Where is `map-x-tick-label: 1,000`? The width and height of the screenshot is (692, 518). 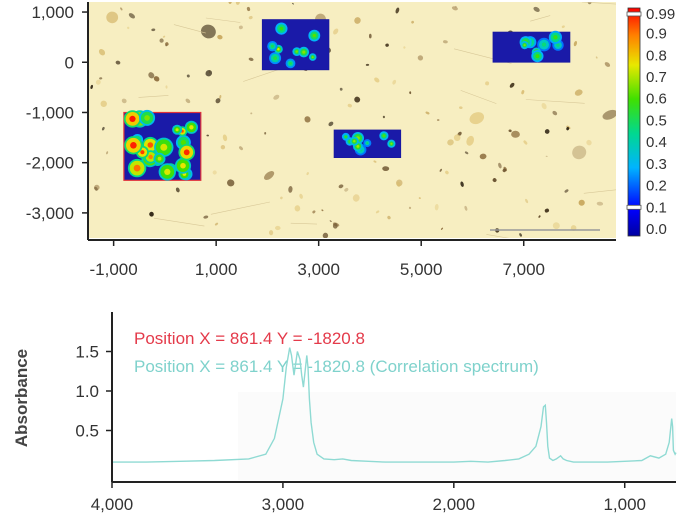
map-x-tick-label: 1,000 is located at coordinates (216, 269).